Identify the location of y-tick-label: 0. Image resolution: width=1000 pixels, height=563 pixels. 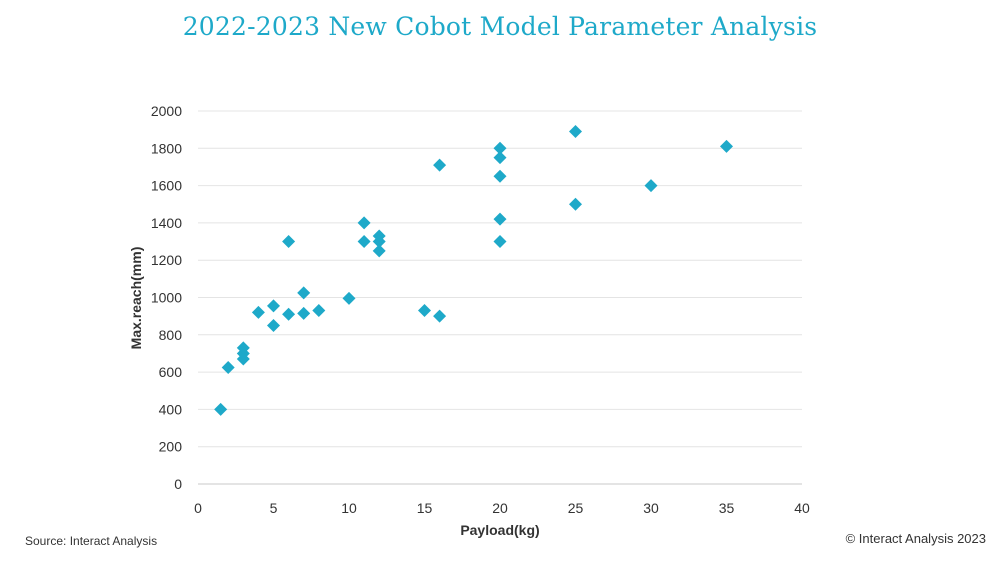
(178, 484).